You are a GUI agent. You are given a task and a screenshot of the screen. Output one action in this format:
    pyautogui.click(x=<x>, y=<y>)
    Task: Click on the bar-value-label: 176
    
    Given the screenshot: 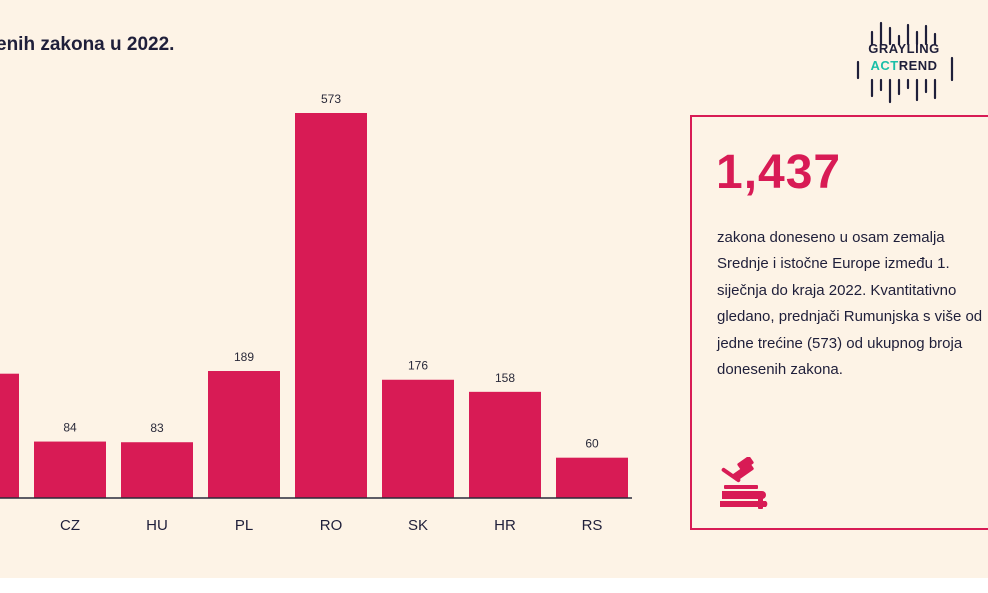 What is the action you would take?
    pyautogui.click(x=418, y=366)
    